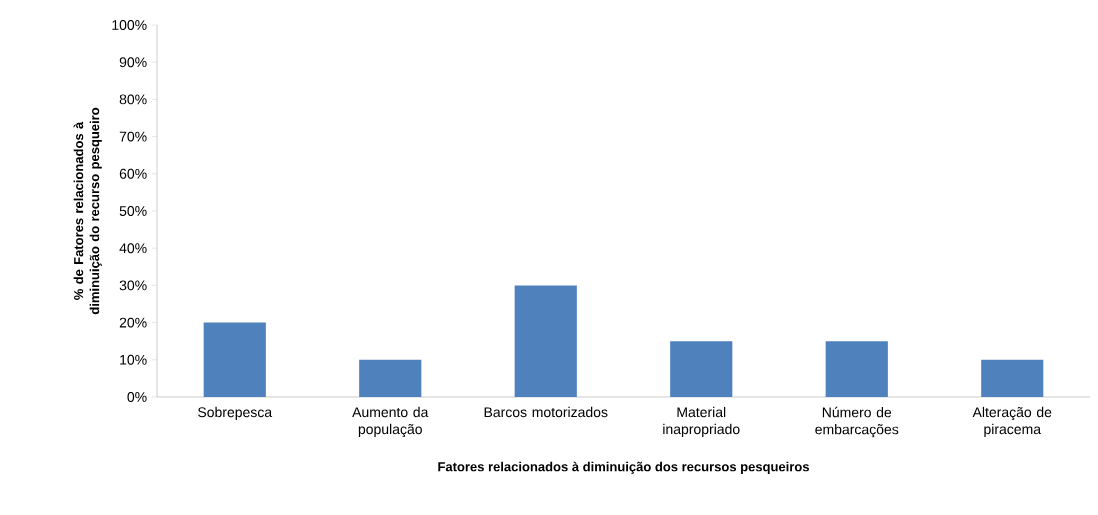 The height and width of the screenshot is (515, 1098). What do you see at coordinates (623, 467) in the screenshot?
I see `x-axis-title: Fatores relacionados à diminuição dos recursos pesqueiros` at bounding box center [623, 467].